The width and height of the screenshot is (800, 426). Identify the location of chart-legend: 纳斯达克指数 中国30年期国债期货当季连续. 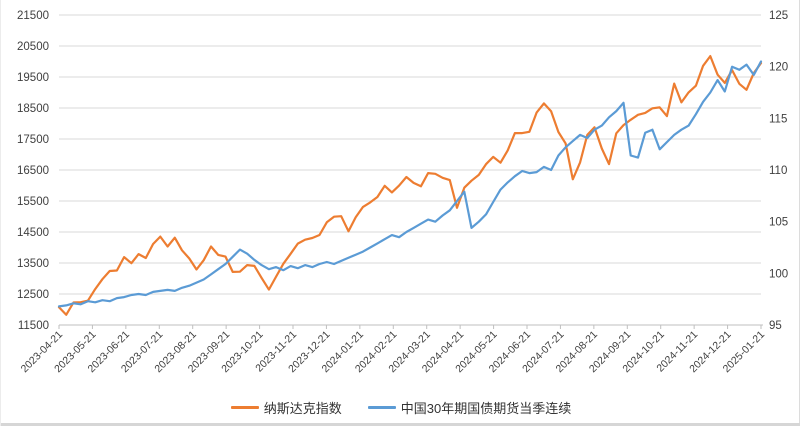
(400, 407).